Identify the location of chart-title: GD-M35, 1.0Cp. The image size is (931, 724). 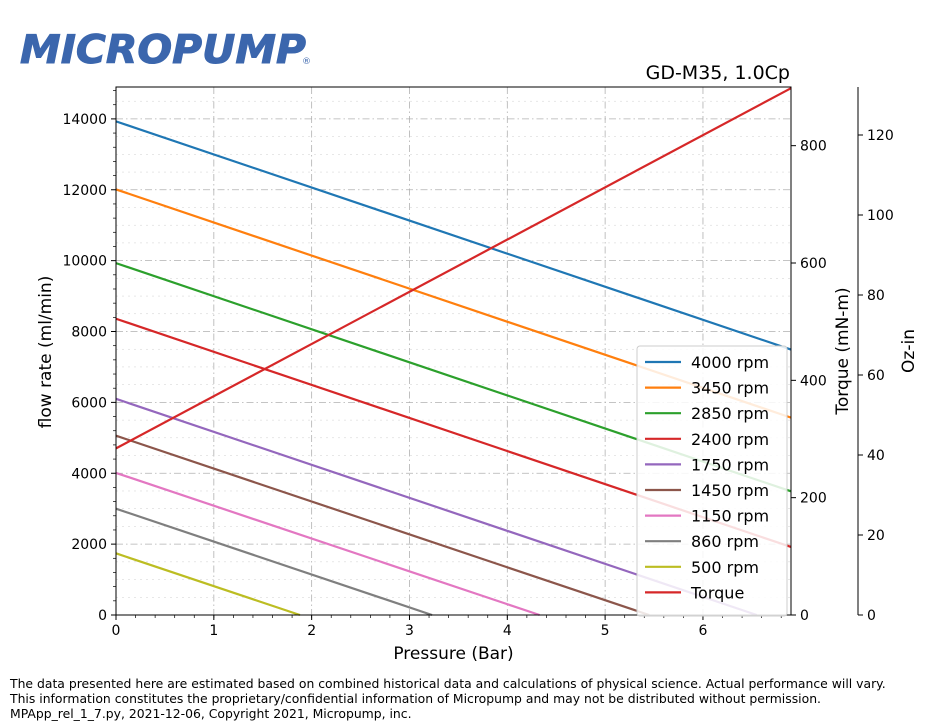
(718, 73).